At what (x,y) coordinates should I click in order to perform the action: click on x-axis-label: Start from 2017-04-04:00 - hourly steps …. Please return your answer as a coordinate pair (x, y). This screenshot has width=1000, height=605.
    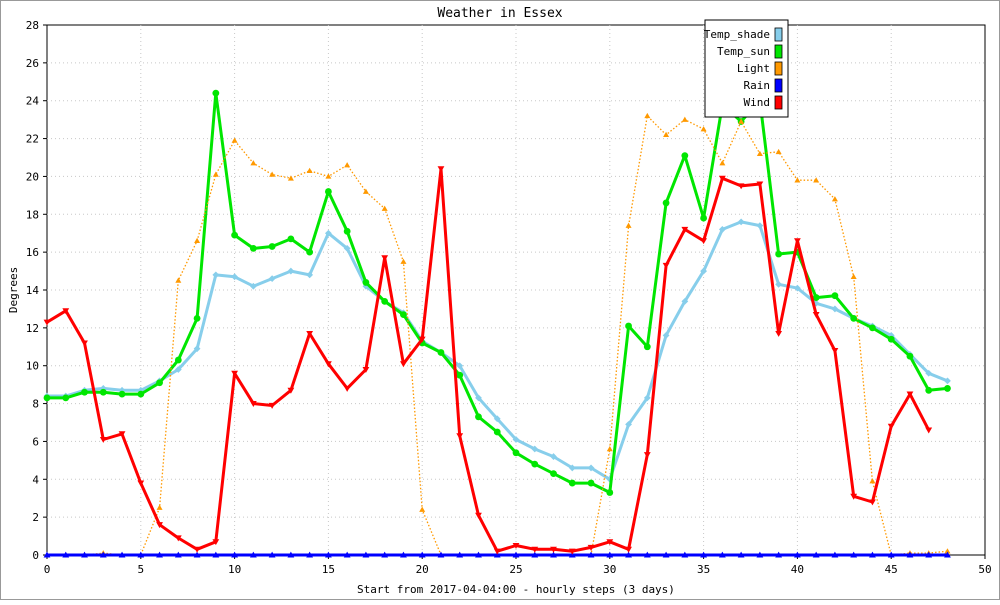
    Looking at the image, I should click on (516, 589).